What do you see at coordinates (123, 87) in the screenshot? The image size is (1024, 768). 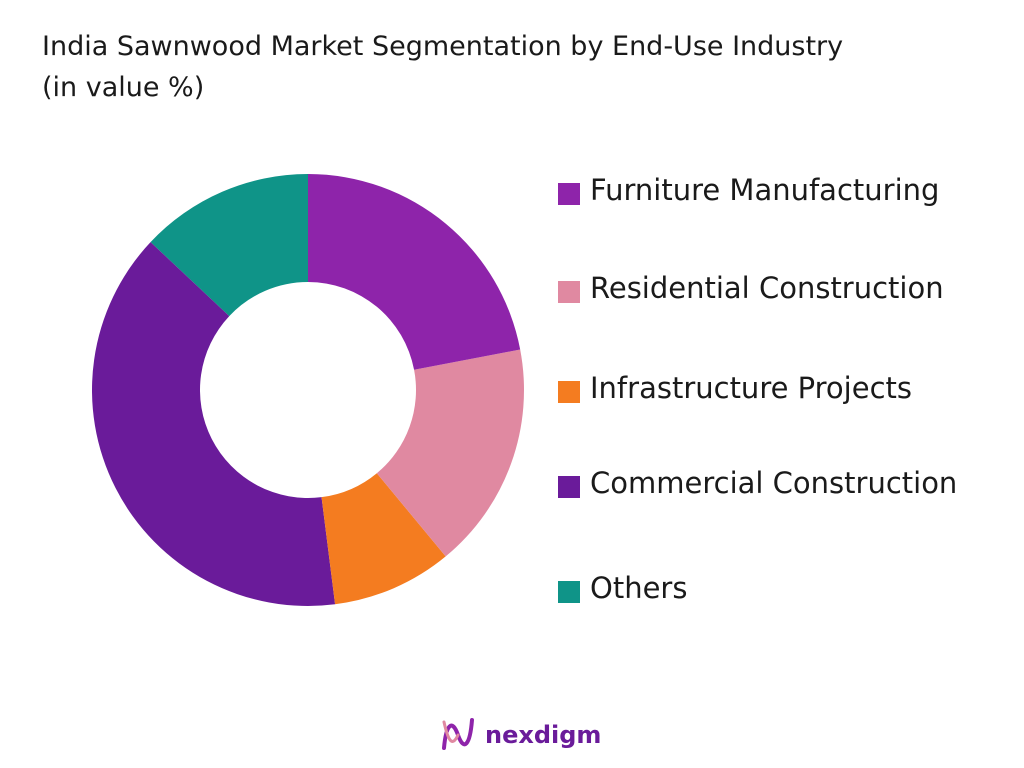 I see `chart-subtitle: (in value %)` at bounding box center [123, 87].